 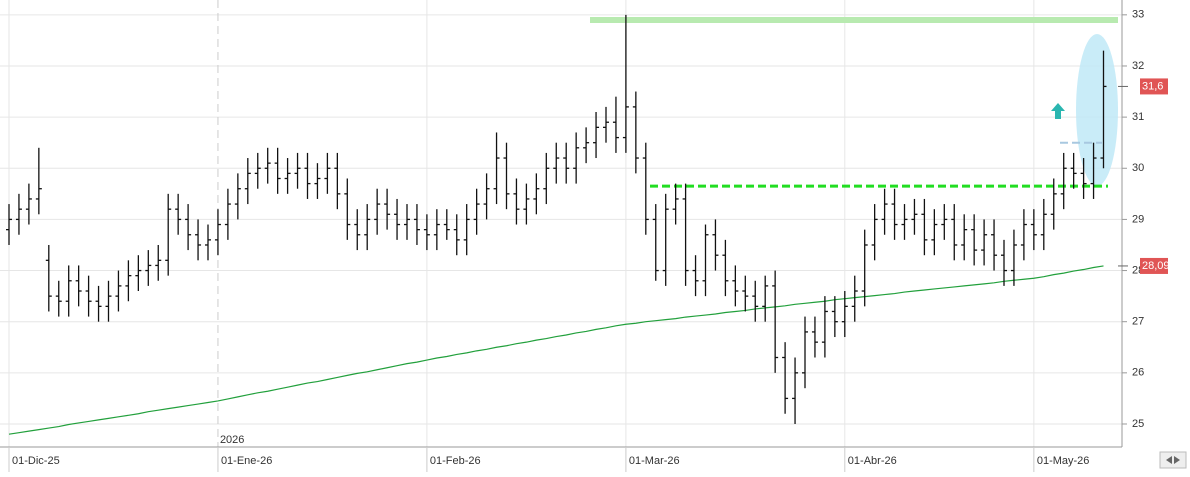 I want to click on y-tick-label: 27, so click(x=1138, y=322).